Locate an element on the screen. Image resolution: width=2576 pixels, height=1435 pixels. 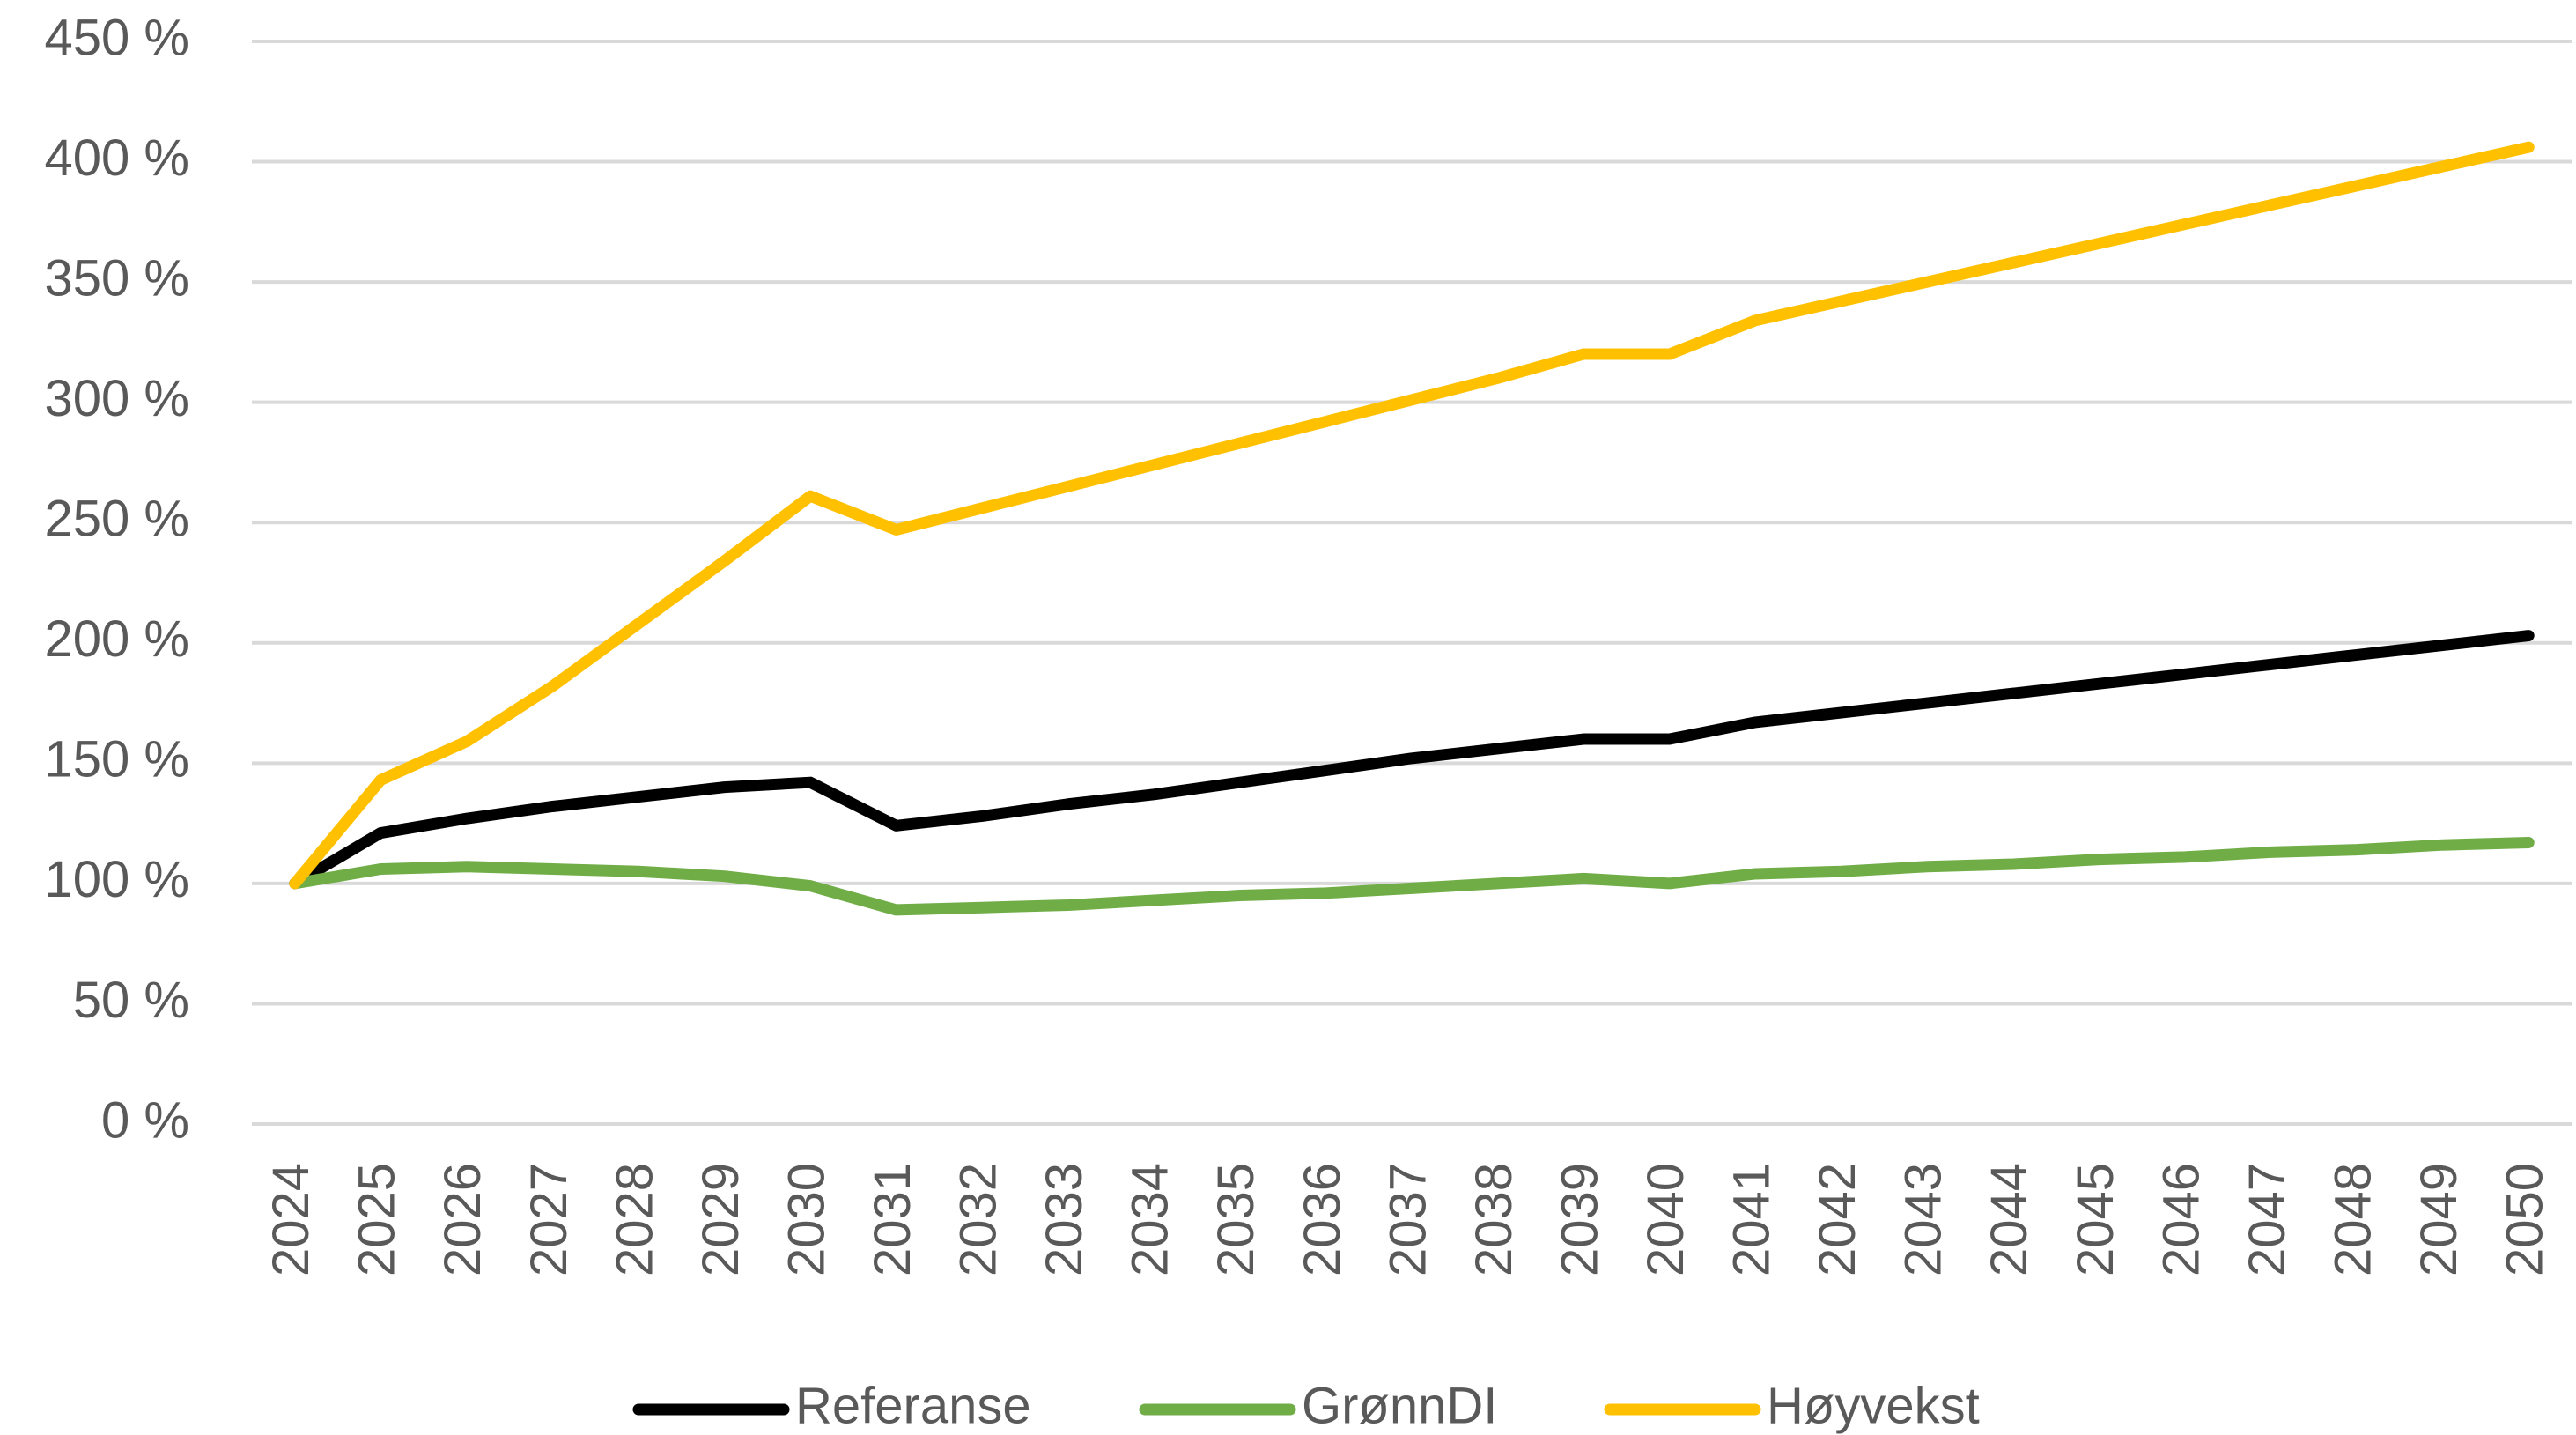
x-tick-label: 2044 is located at coordinates (2009, 1219).